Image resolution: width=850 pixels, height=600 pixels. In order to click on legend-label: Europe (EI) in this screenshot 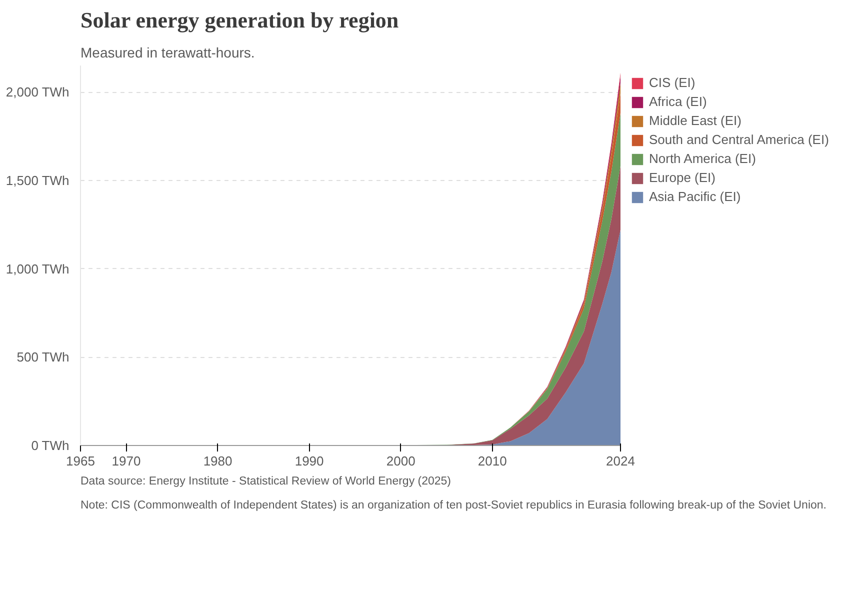, I will do `click(682, 177)`.